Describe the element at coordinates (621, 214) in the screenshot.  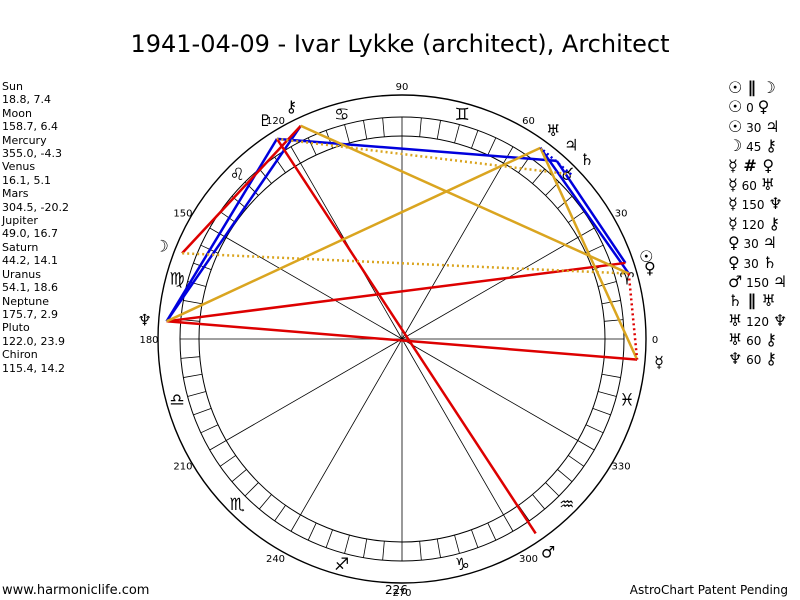
I see `degree-label: 30` at that location.